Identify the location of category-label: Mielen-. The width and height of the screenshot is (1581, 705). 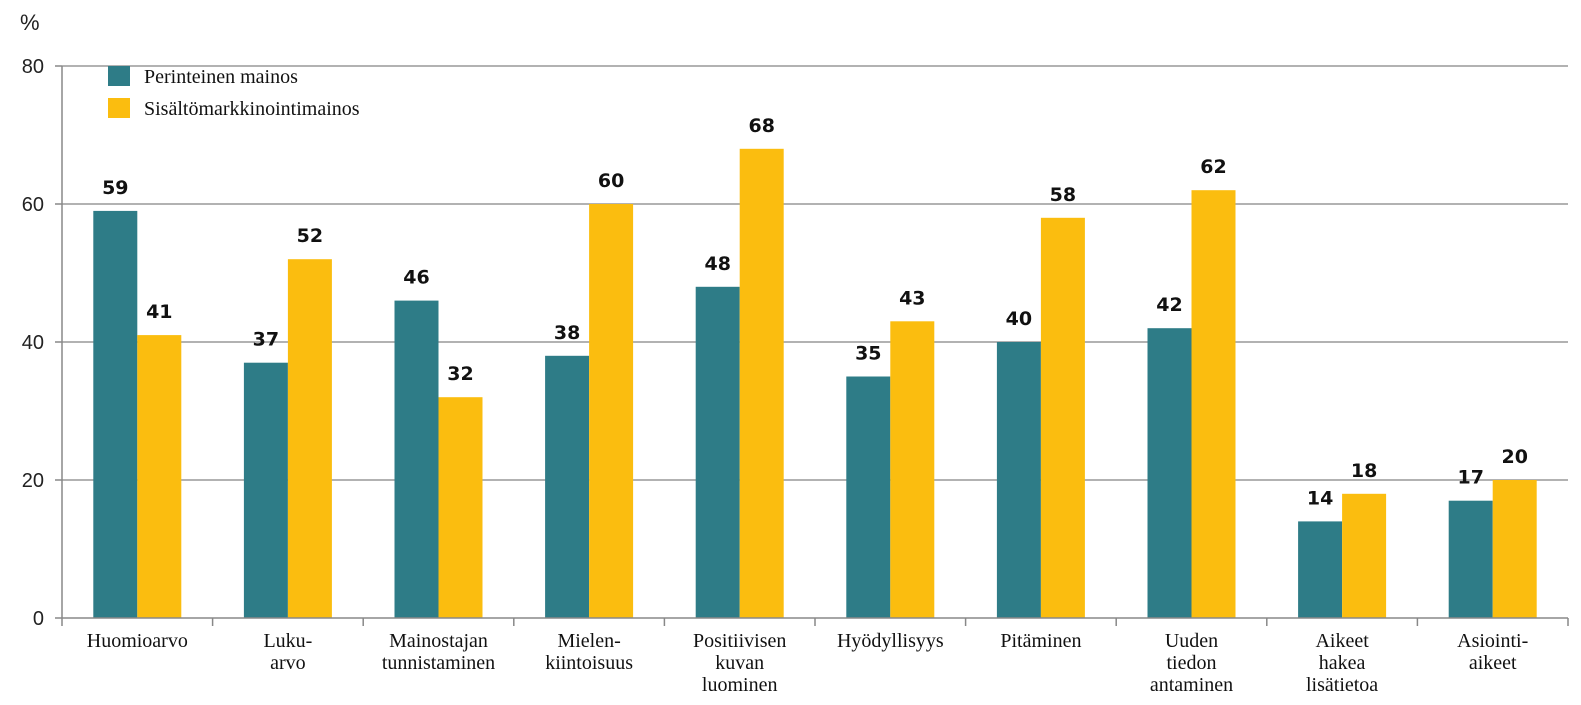
(588, 641).